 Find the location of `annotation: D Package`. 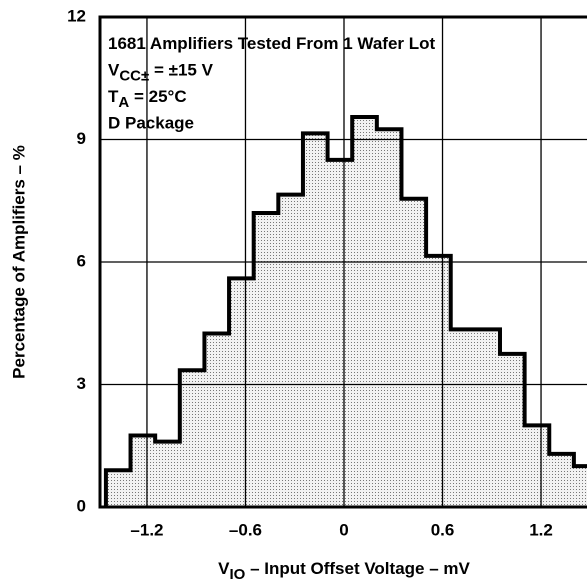

annotation: D Package is located at coordinates (151, 123).